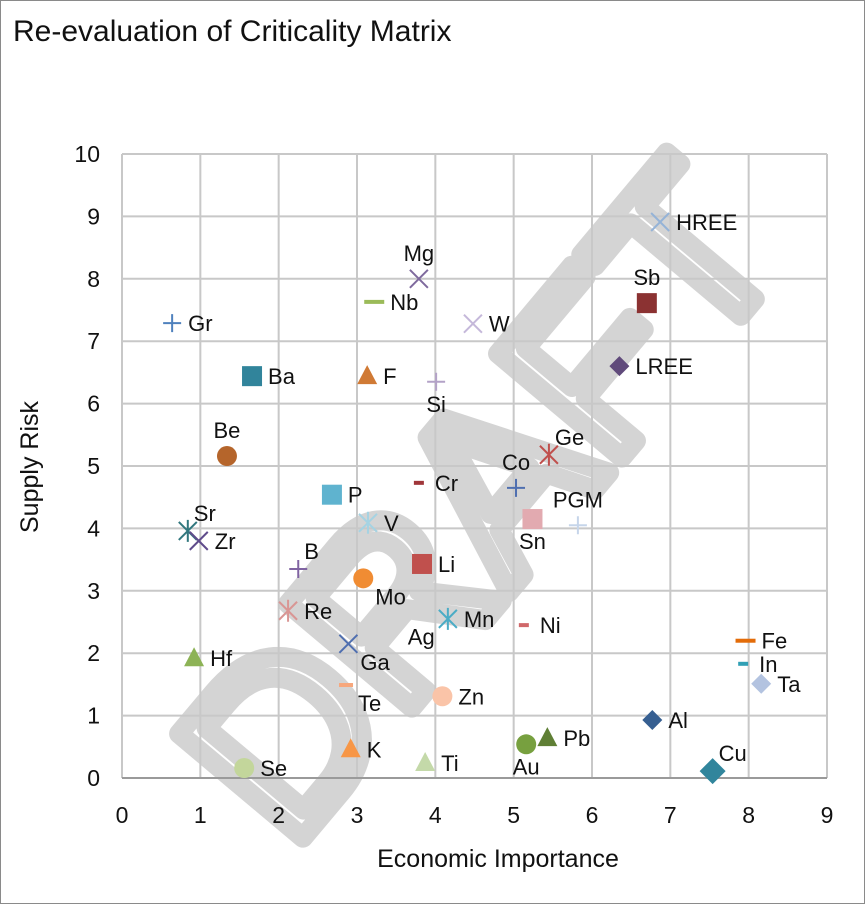  Describe the element at coordinates (93, 216) in the screenshot. I see `y-tick-label: 9` at that location.